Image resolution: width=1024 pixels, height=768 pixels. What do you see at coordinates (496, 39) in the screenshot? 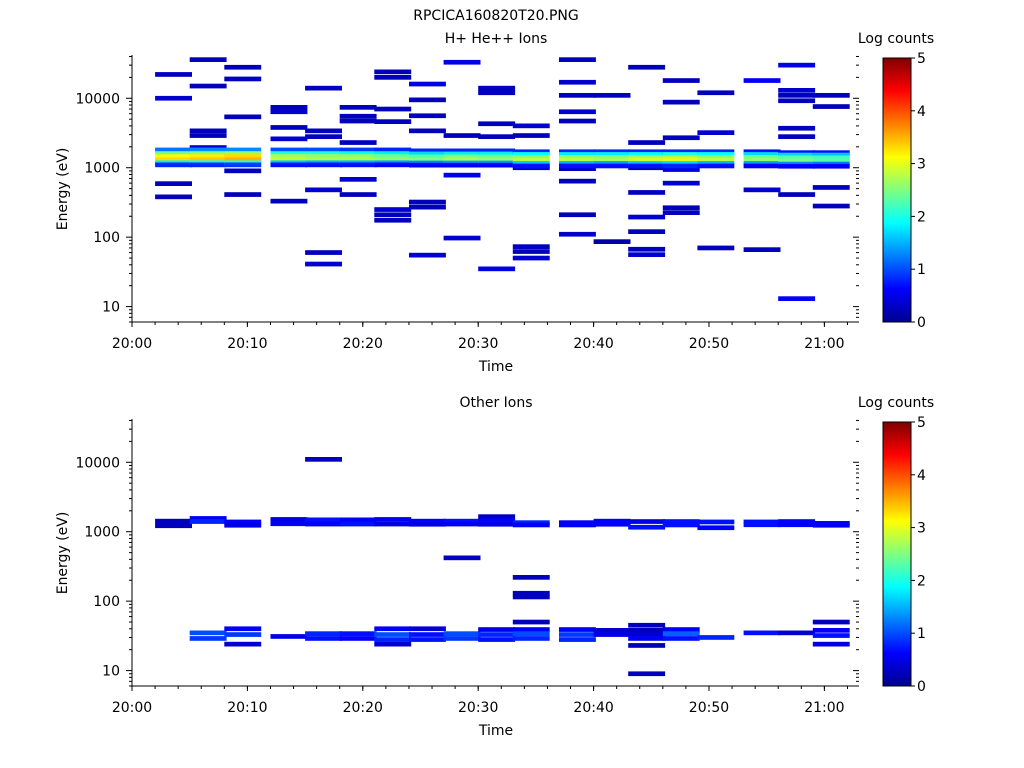
I see `panel-title: H+ He++ Ions` at bounding box center [496, 39].